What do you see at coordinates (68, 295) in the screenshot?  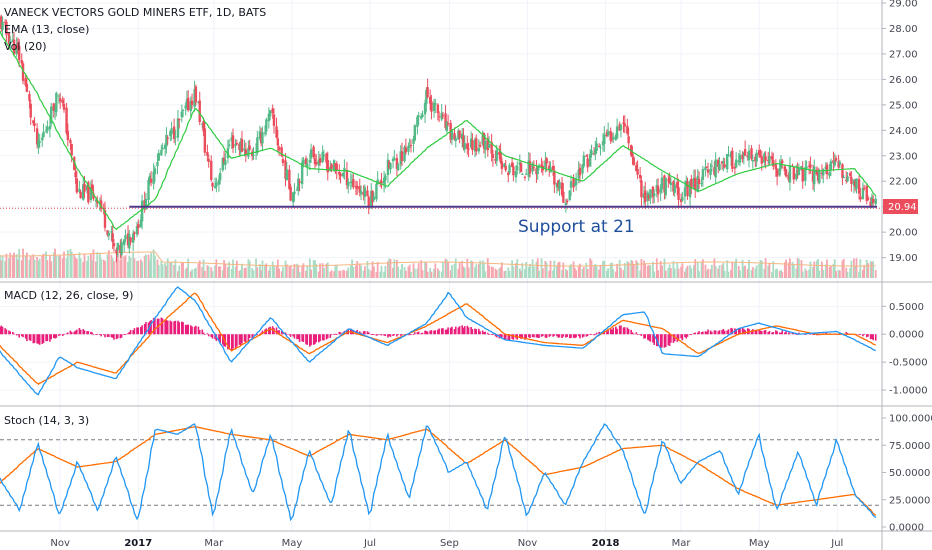 I see `macd-legend: MACD (12, 26, close, 9)` at bounding box center [68, 295].